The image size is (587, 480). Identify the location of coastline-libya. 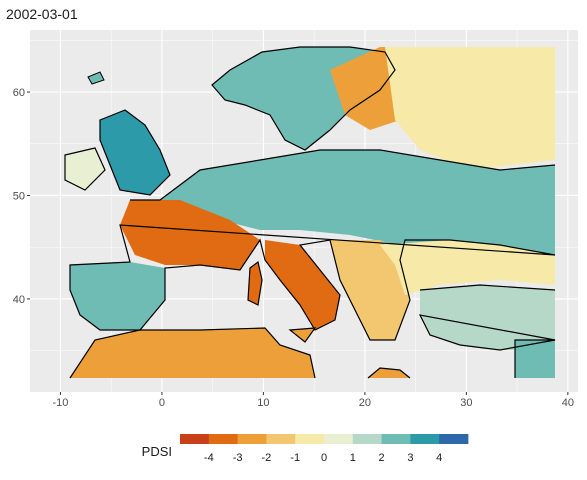
(389, 373).